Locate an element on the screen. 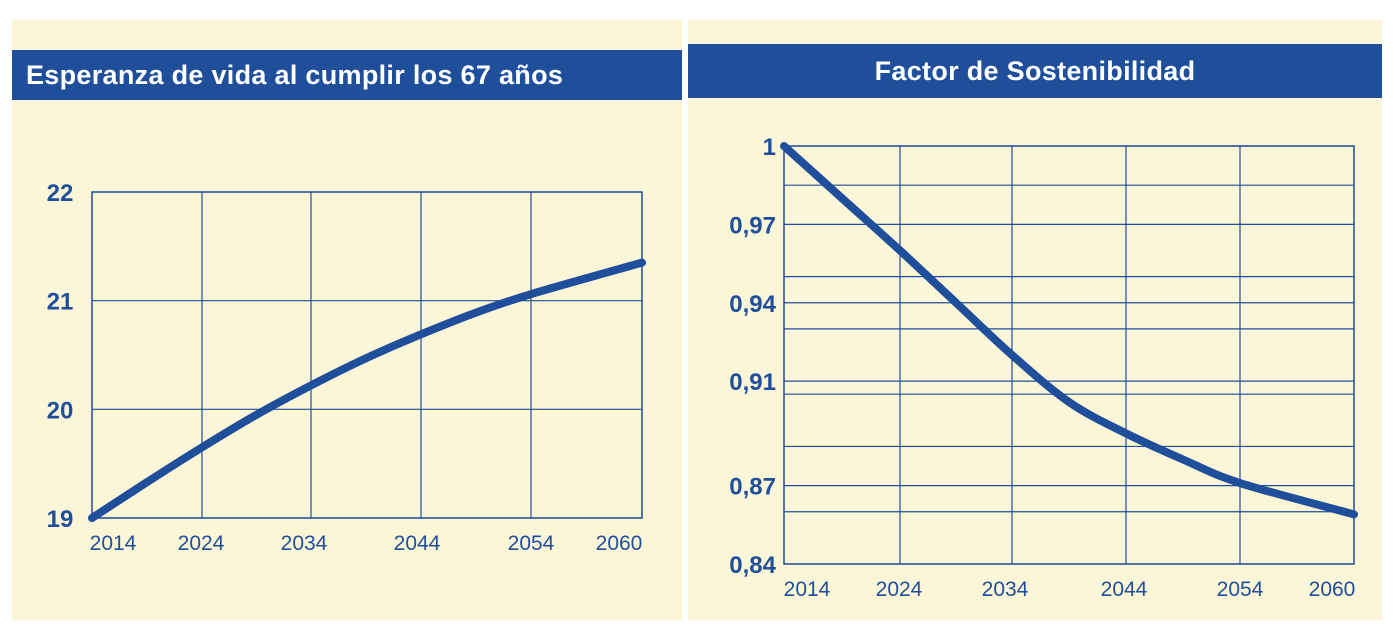 The image size is (1396, 634). chart-title: Factor de Sostenibilidad is located at coordinates (1035, 71).